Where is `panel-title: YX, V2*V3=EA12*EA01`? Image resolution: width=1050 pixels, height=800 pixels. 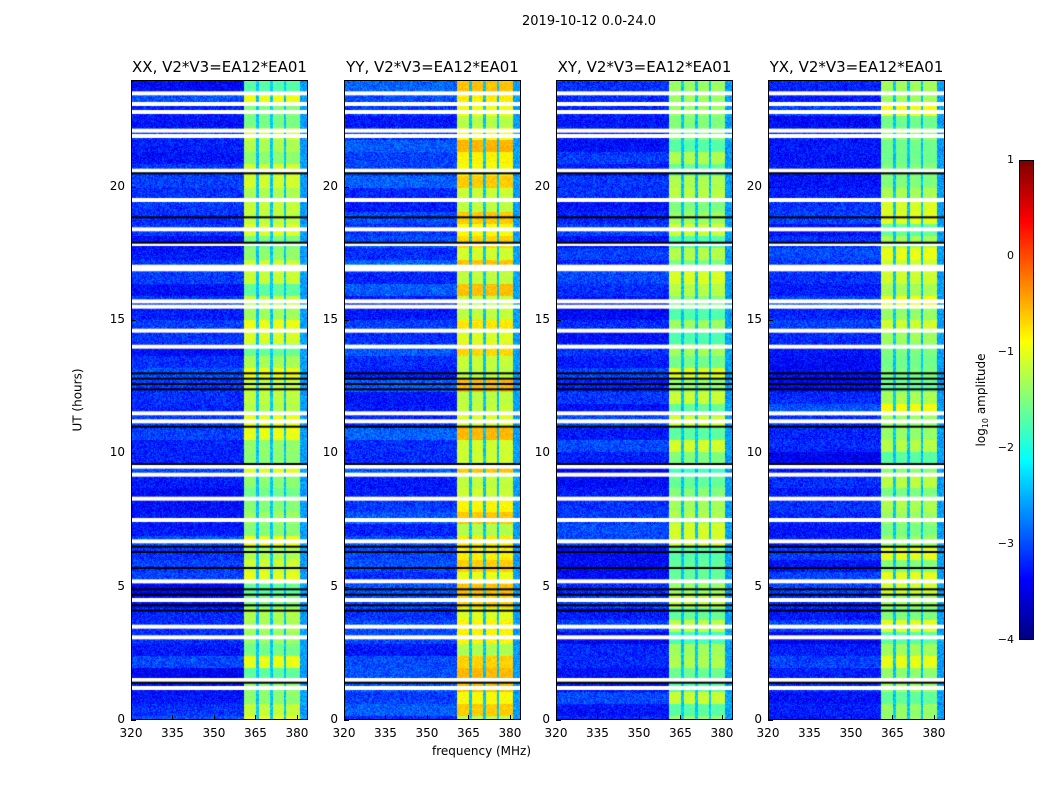 panel-title: YX, V2*V3=EA12*EA01 is located at coordinates (856, 67).